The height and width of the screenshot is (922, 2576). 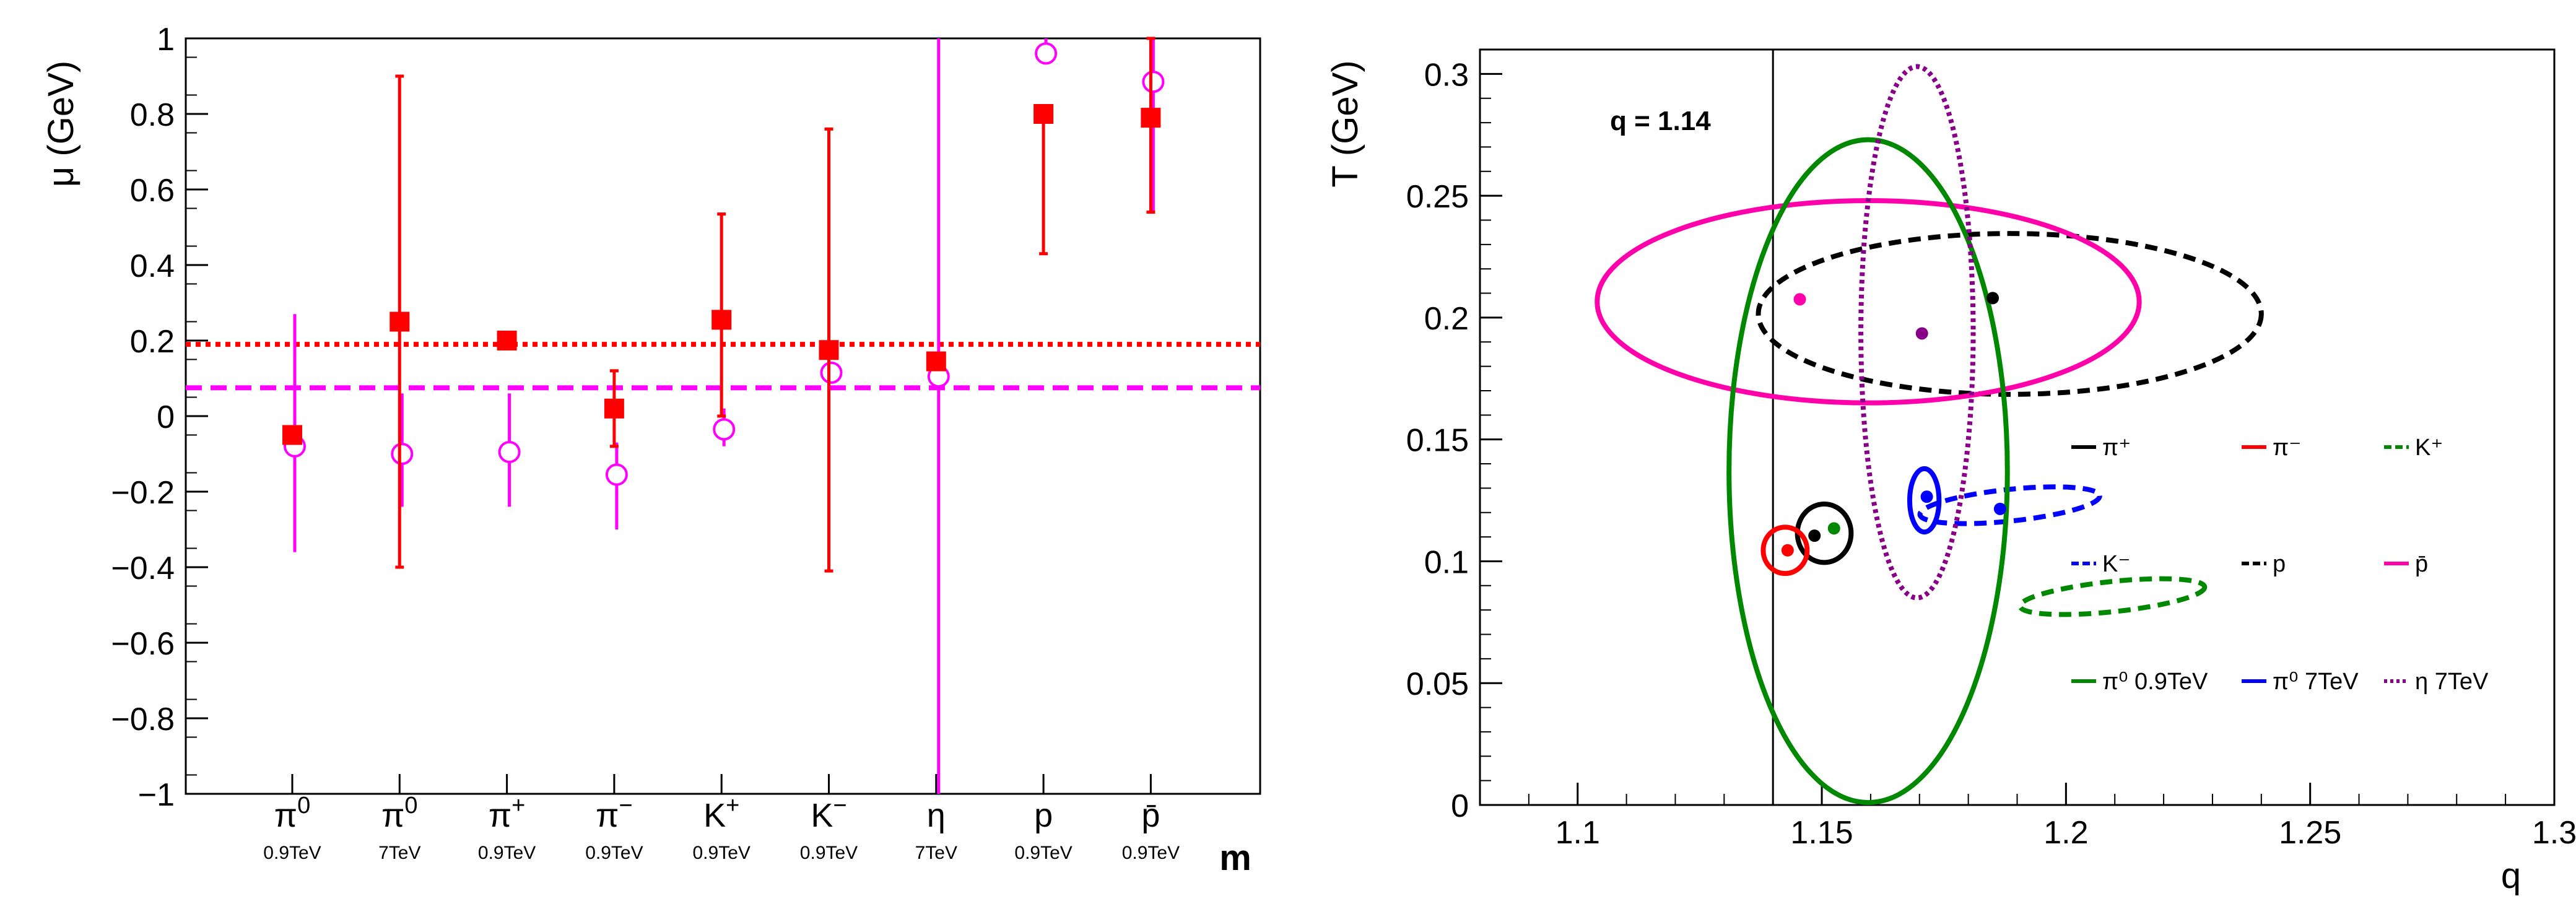 I want to click on left-y-tick-label: −1, so click(x=156, y=795).